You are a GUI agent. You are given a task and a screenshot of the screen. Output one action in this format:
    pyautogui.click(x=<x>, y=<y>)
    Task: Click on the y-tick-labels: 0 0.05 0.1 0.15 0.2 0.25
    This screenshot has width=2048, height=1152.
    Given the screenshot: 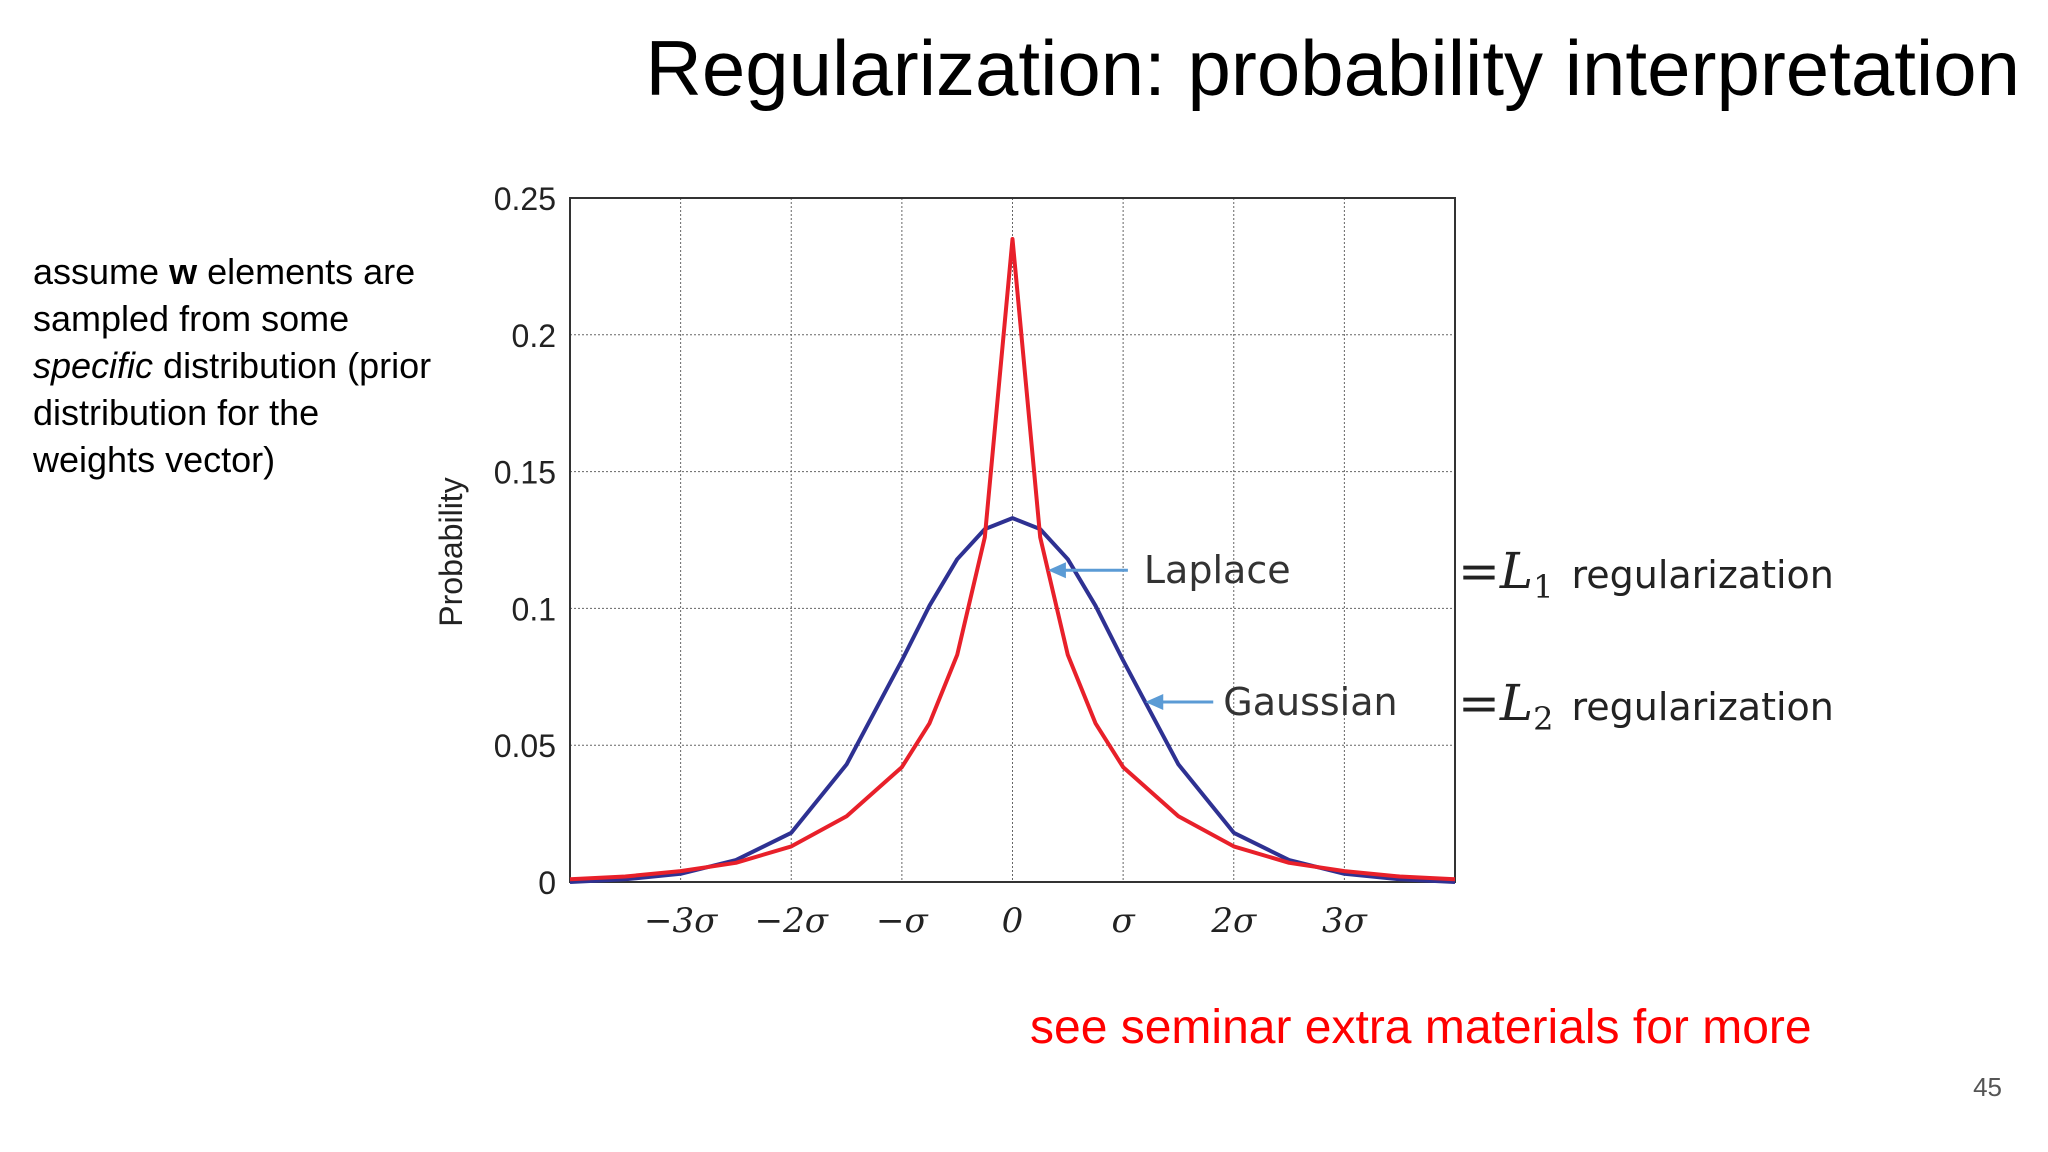 What is the action you would take?
    pyautogui.click(x=525, y=541)
    